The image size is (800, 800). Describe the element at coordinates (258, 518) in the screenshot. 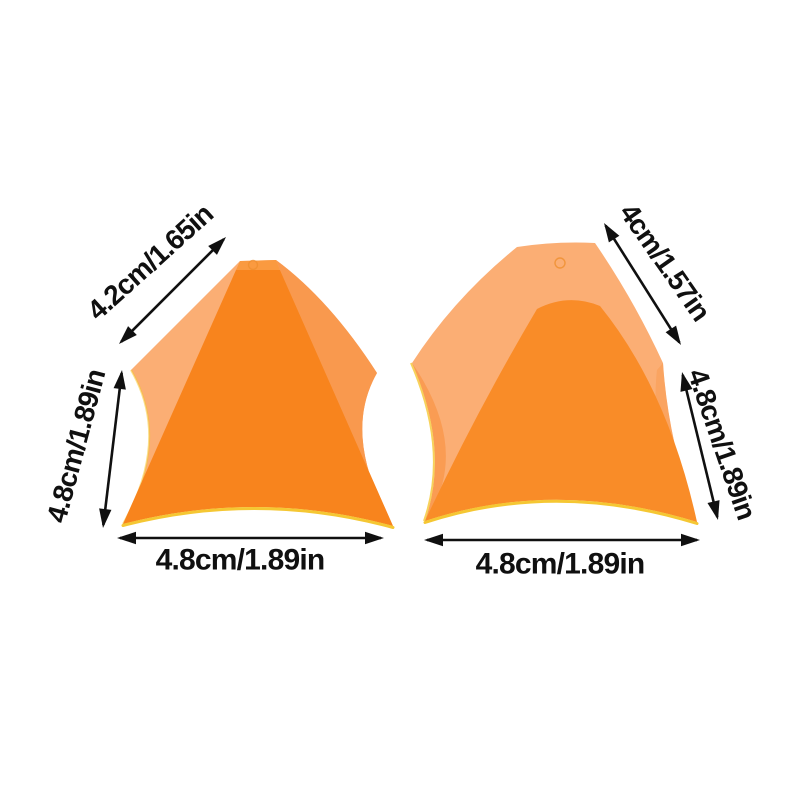

I see `left-bottom-rim` at that location.